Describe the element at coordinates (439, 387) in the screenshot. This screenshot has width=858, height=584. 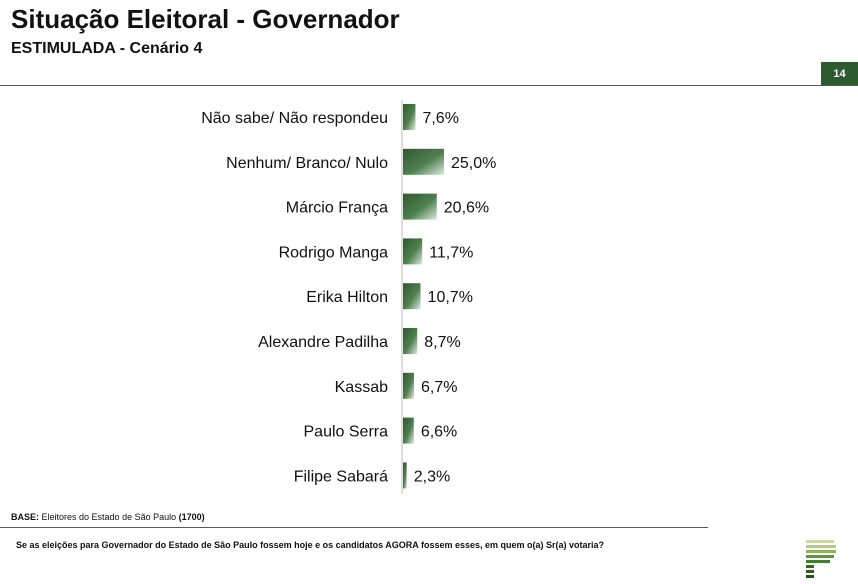
I see `value-label: 6,7%` at that location.